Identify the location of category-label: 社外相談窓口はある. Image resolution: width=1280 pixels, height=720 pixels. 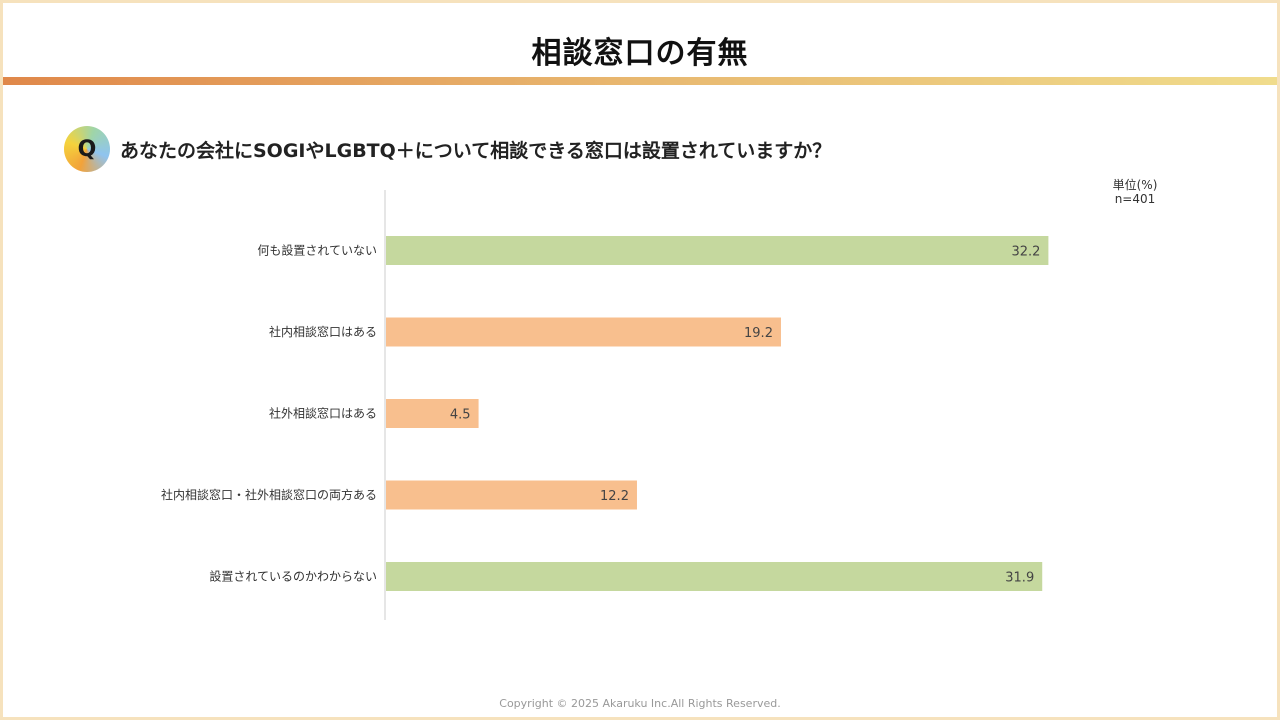
(323, 413).